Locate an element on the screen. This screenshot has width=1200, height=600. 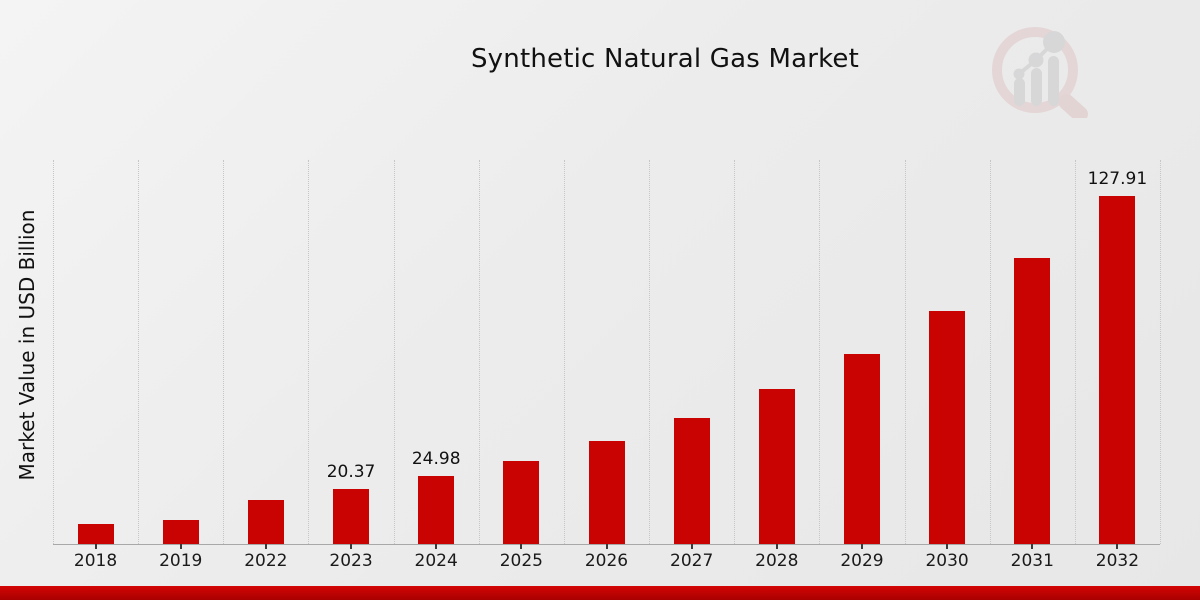
bar-2019 is located at coordinates (180, 531).